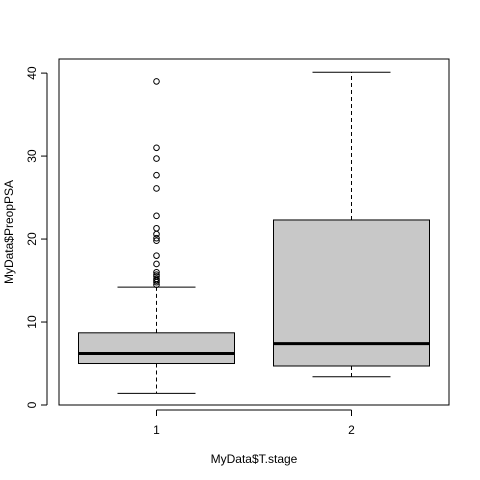 The height and width of the screenshot is (480, 480). What do you see at coordinates (9, 232) in the screenshot?
I see `y-axis-title: MyData$PreopPSA` at bounding box center [9, 232].